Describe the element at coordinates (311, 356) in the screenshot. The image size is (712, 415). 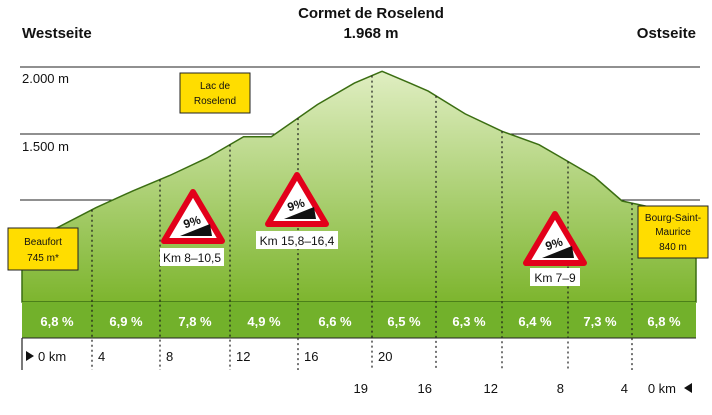
I see `km-west-tick: 16` at that location.